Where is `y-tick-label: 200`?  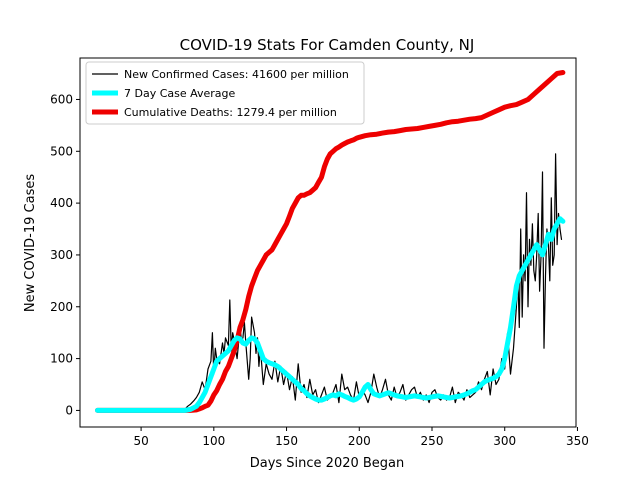 y-tick-label: 200 is located at coordinates (61, 307).